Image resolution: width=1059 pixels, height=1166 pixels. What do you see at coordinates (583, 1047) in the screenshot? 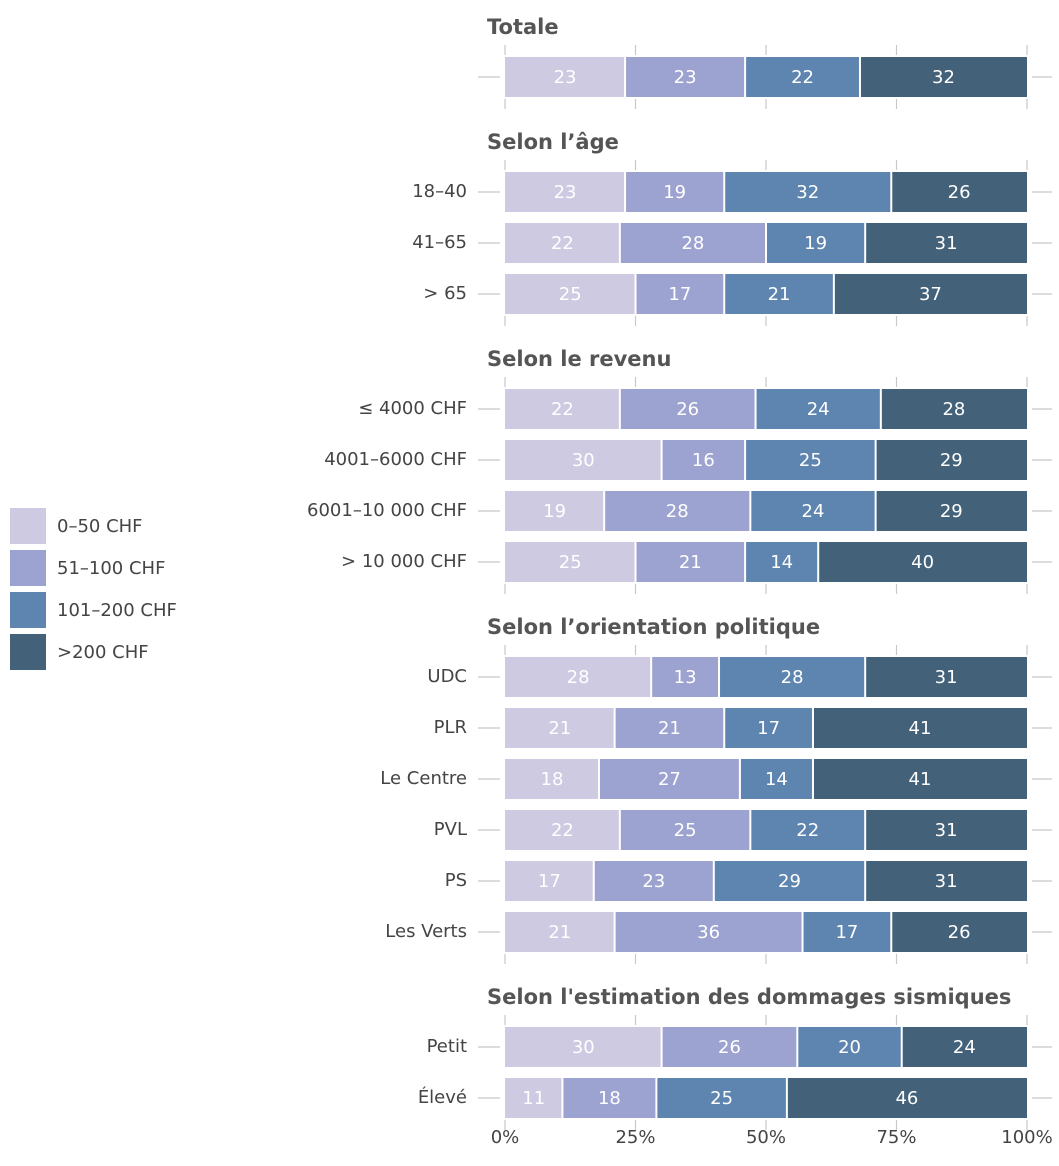
I see `segment-label: 30` at bounding box center [583, 1047].